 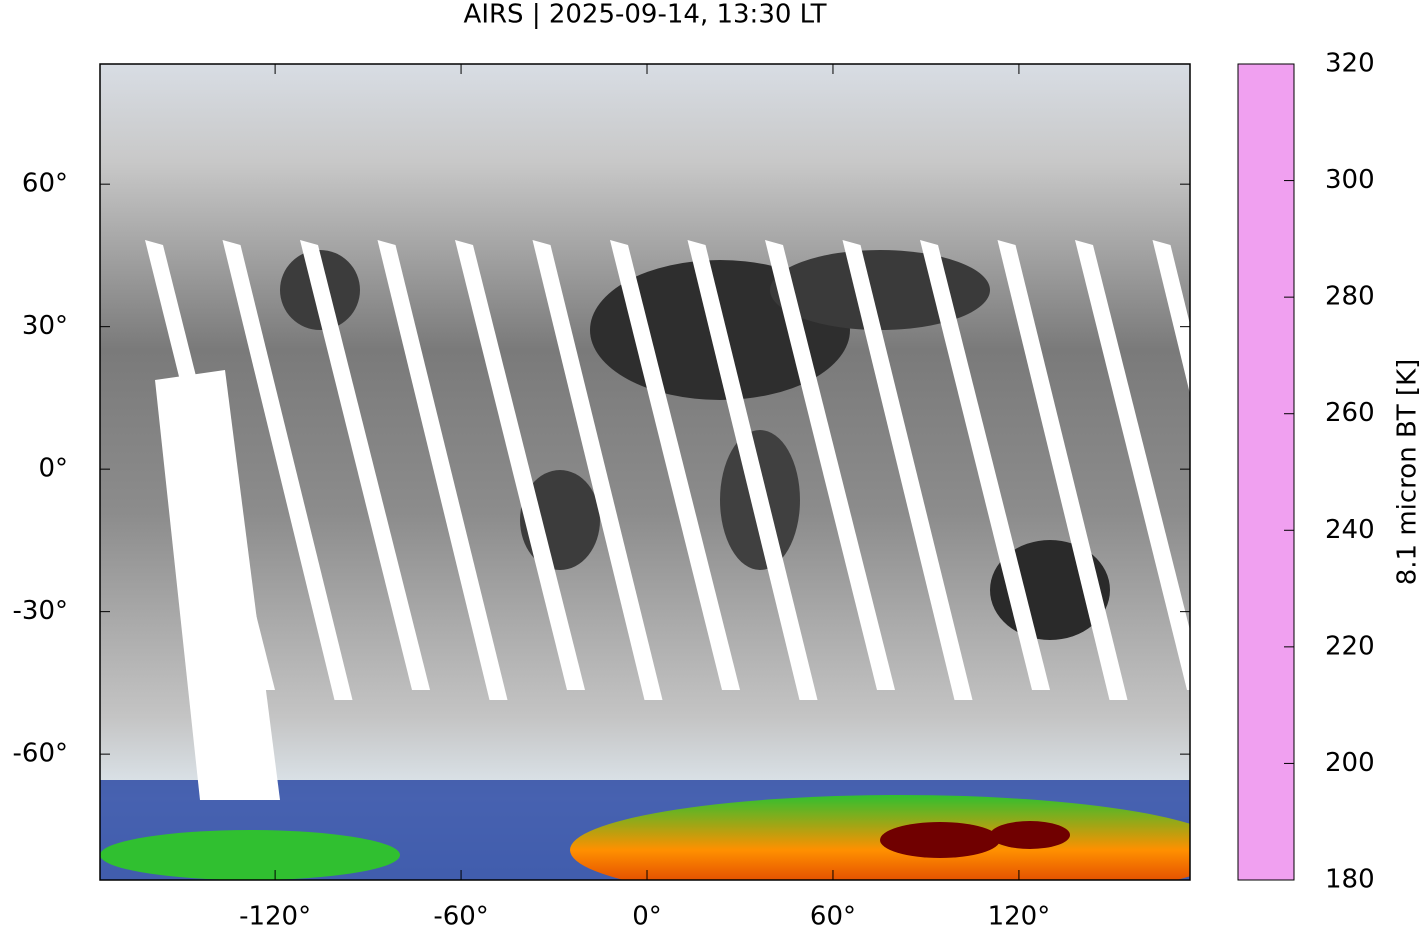 I want to click on colorbar-tick-label: 200, so click(x=1350, y=763).